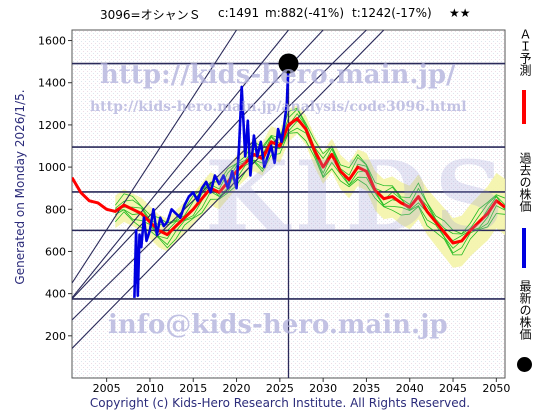  What do you see at coordinates (55, 251) in the screenshot?
I see `y-tick-label: 600` at bounding box center [55, 251].